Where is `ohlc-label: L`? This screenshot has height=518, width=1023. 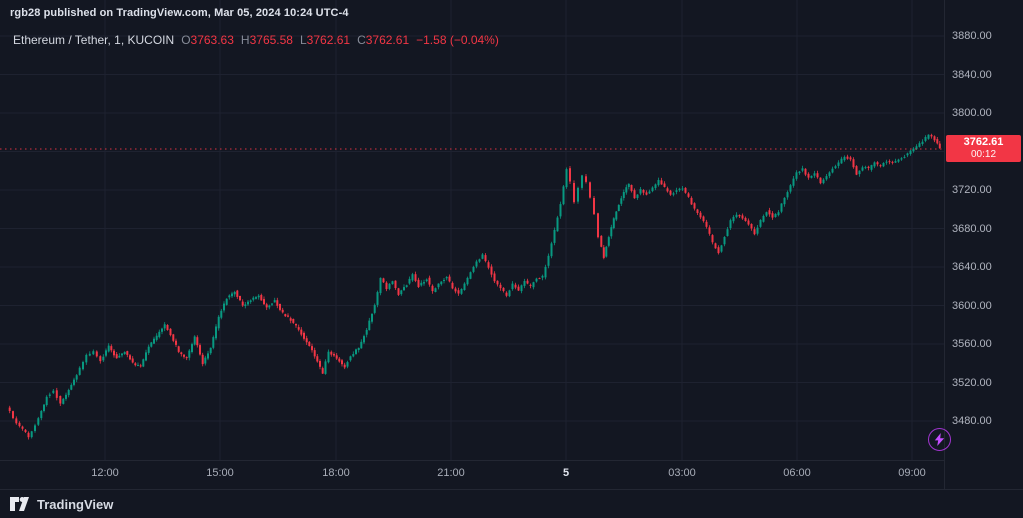
ohlc-label: L is located at coordinates (303, 40).